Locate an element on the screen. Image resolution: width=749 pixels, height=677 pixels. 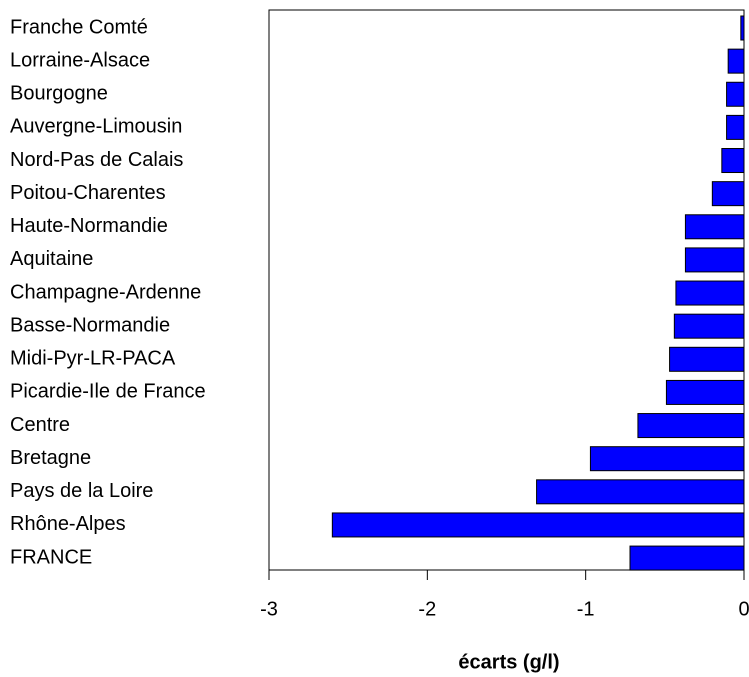
y-tick-label: Auvergne-Limousin is located at coordinates (96, 127).